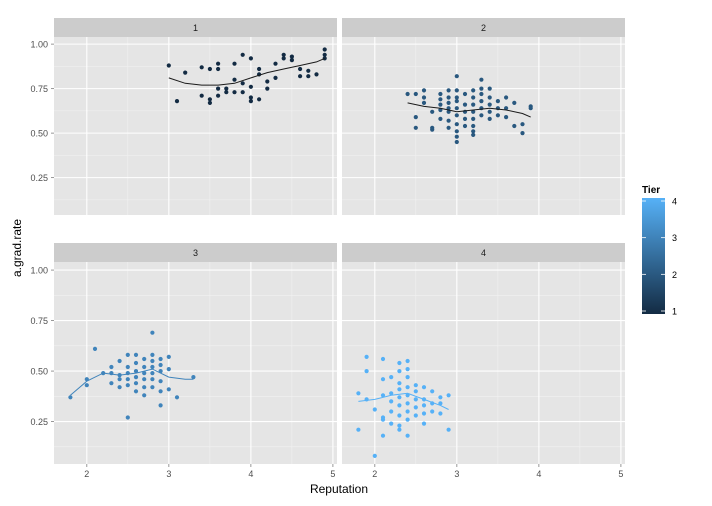 The height and width of the screenshot is (506, 712). What do you see at coordinates (674, 202) in the screenshot?
I see `colorbar-tick-label: 4` at bounding box center [674, 202].